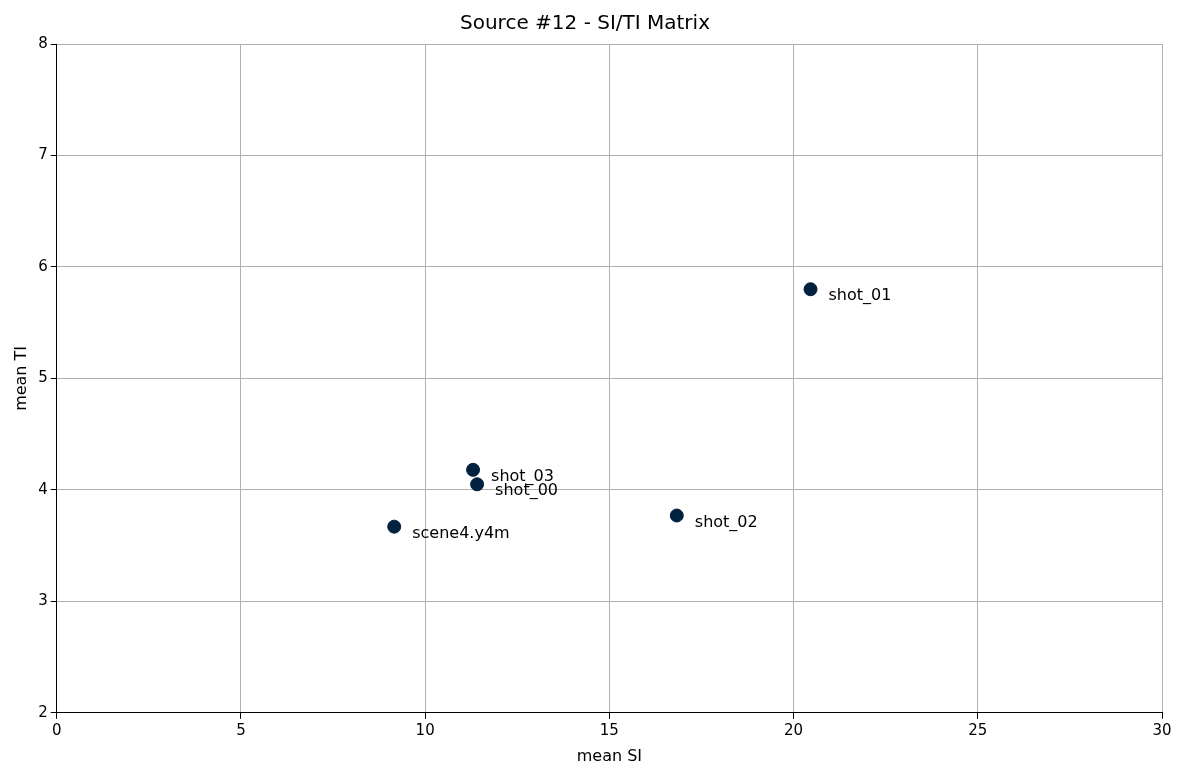 Image resolution: width=1187 pixels, height=778 pixels. Describe the element at coordinates (56, 729) in the screenshot. I see `x-tick-label: 0` at that location.